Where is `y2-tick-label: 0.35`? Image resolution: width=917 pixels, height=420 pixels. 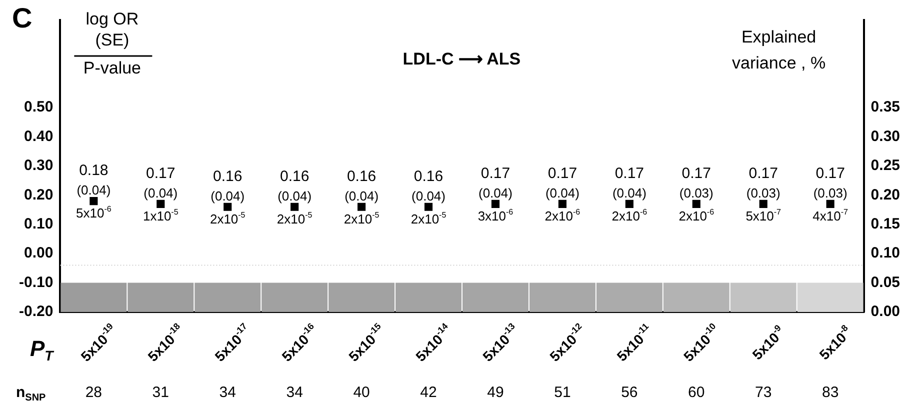
y2-tick-label: 0.35 is located at coordinates (885, 107).